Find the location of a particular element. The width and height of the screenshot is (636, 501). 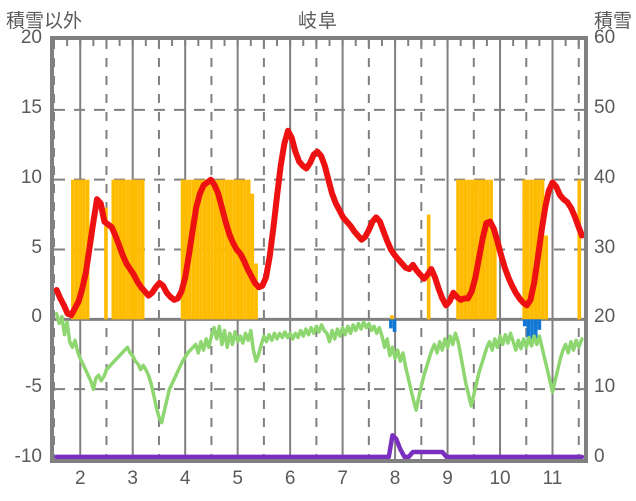

x-tick: 2 is located at coordinates (80, 478).